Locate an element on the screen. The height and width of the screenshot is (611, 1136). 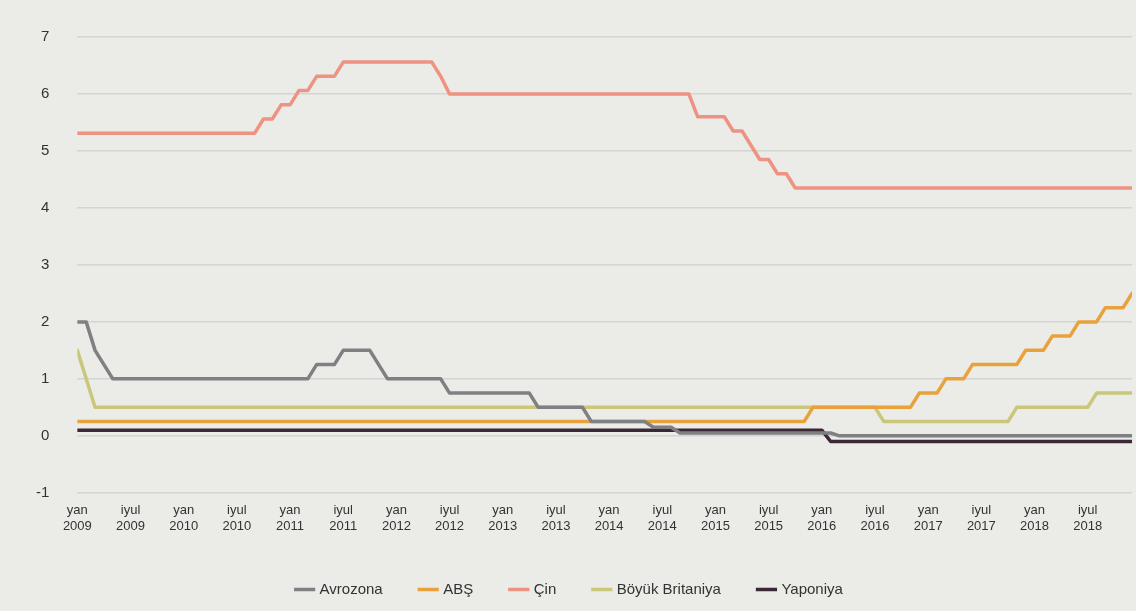
legend-label: Yaponiya is located at coordinates (812, 588).